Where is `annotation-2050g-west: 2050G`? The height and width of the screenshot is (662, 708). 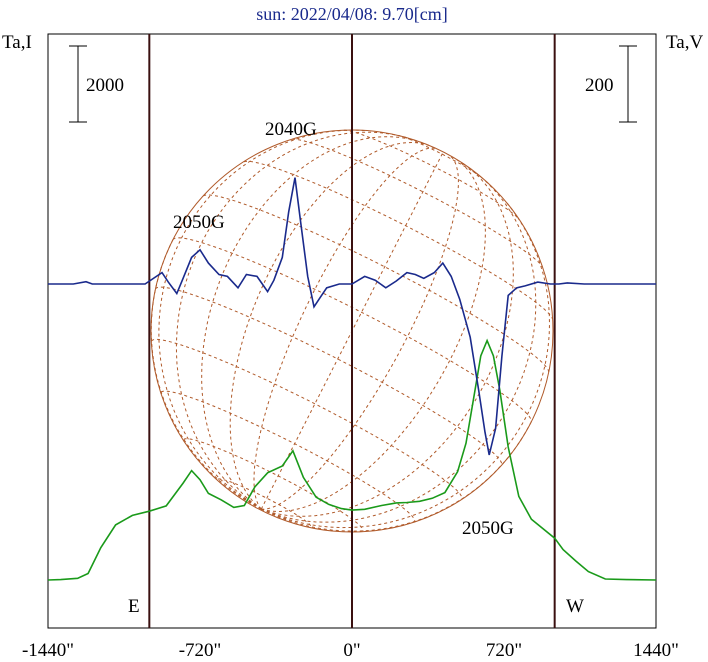
annotation-2050g-west: 2050G is located at coordinates (488, 528).